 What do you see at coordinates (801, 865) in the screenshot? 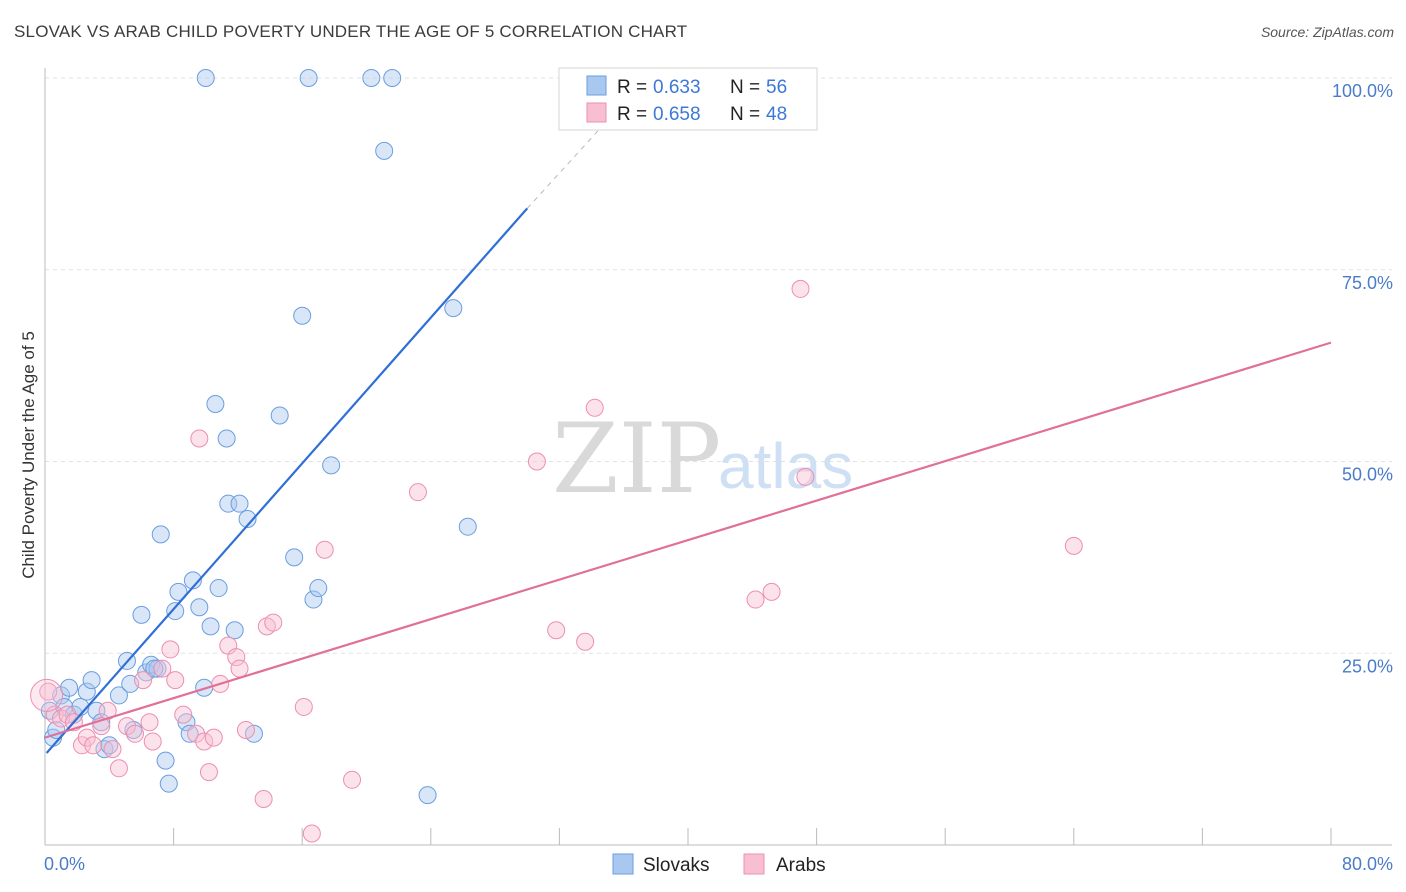
I see `bottom-legend-arabs: Arabs` at bounding box center [801, 865].